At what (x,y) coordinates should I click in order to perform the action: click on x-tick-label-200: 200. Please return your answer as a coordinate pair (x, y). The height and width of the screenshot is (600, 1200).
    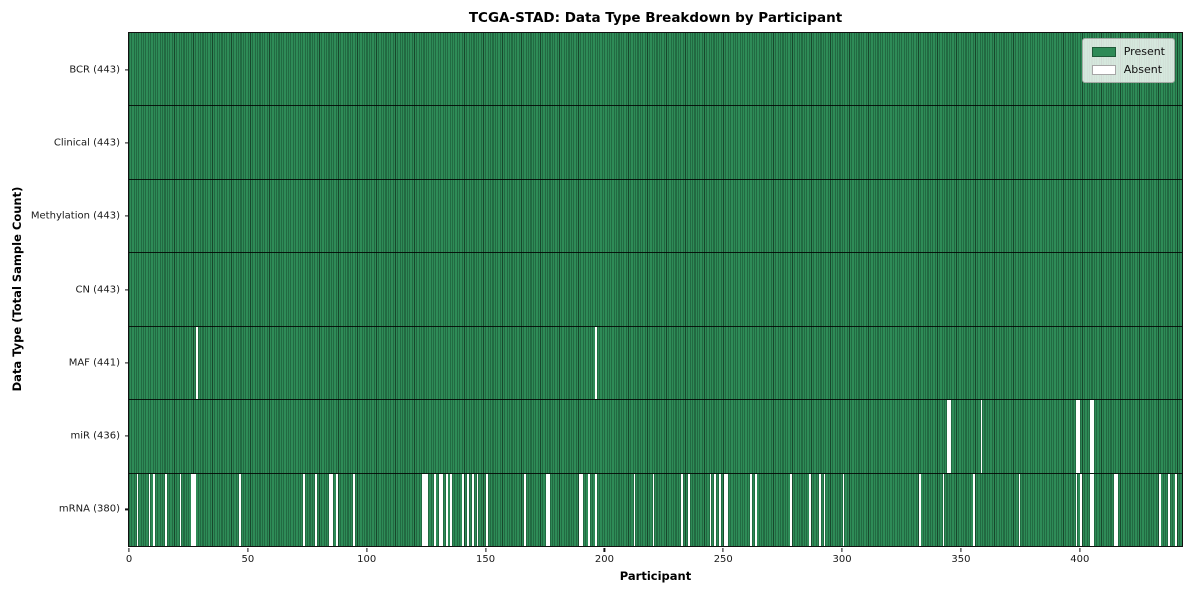
    Looking at the image, I should click on (604, 559).